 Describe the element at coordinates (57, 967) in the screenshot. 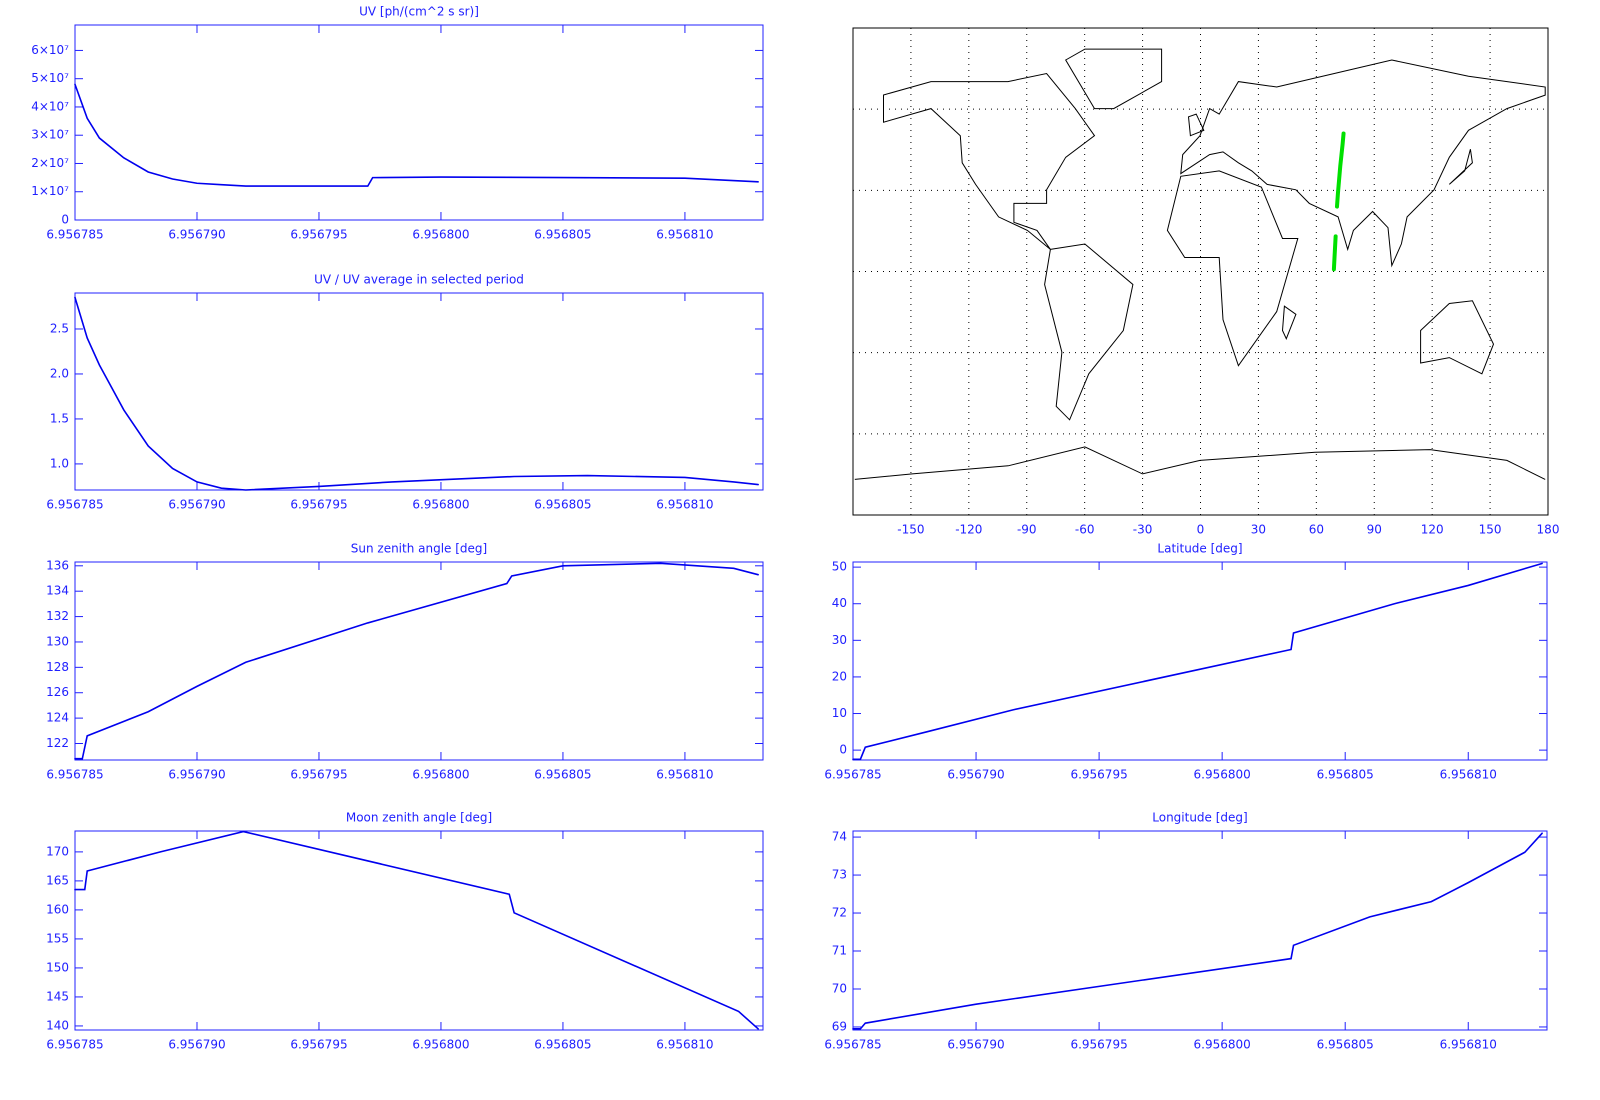

I see `y-tick-label: 150` at that location.